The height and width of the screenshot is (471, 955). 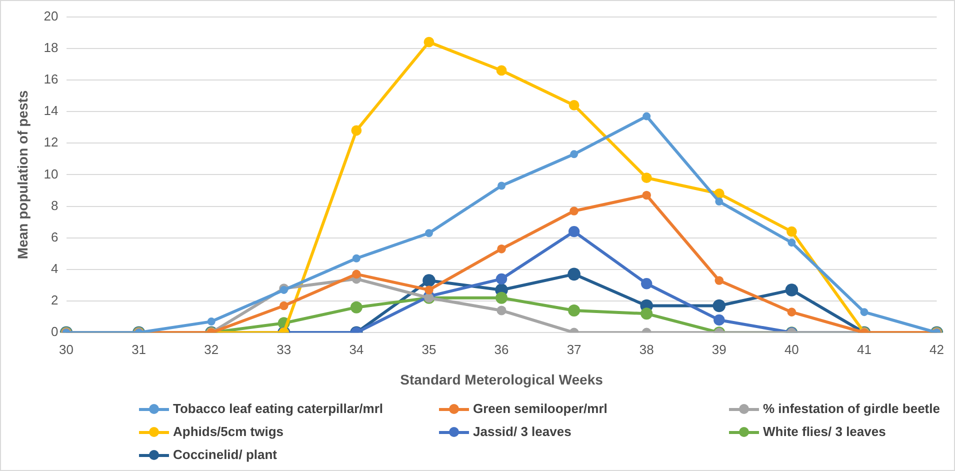 I want to click on x-tick-label: 38, so click(x=646, y=349).